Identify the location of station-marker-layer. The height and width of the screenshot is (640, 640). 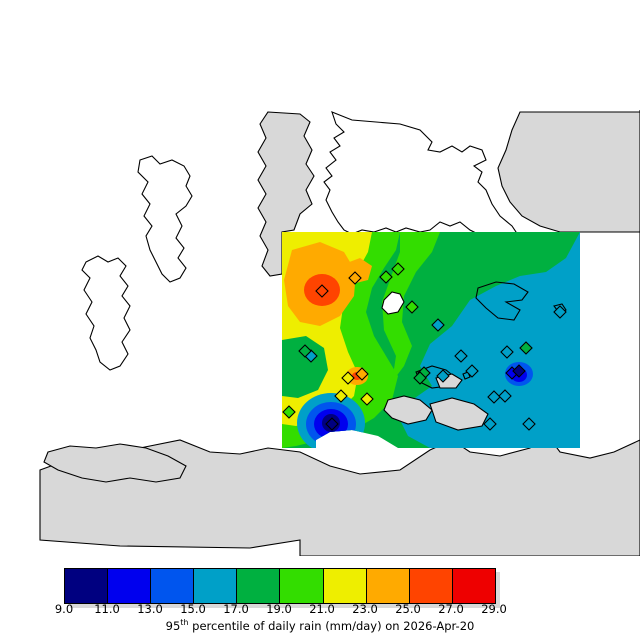
(424, 346).